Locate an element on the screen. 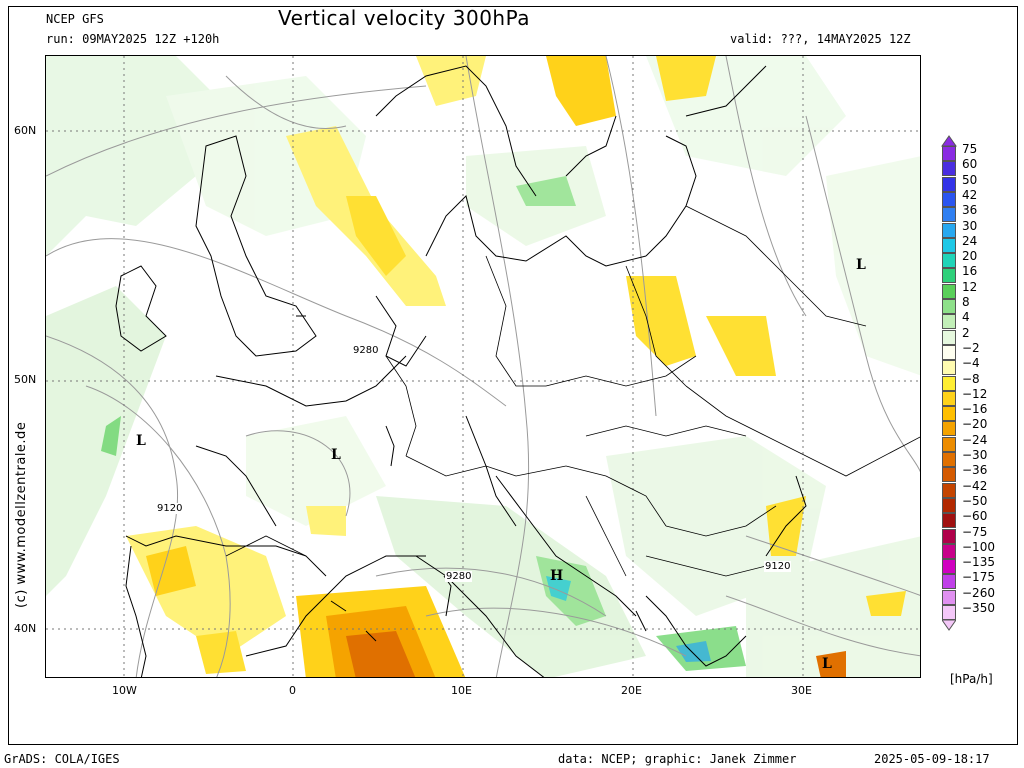 The height and width of the screenshot is (768, 1024). watermark: (c) www.modellzentrale.de is located at coordinates (21, 514).